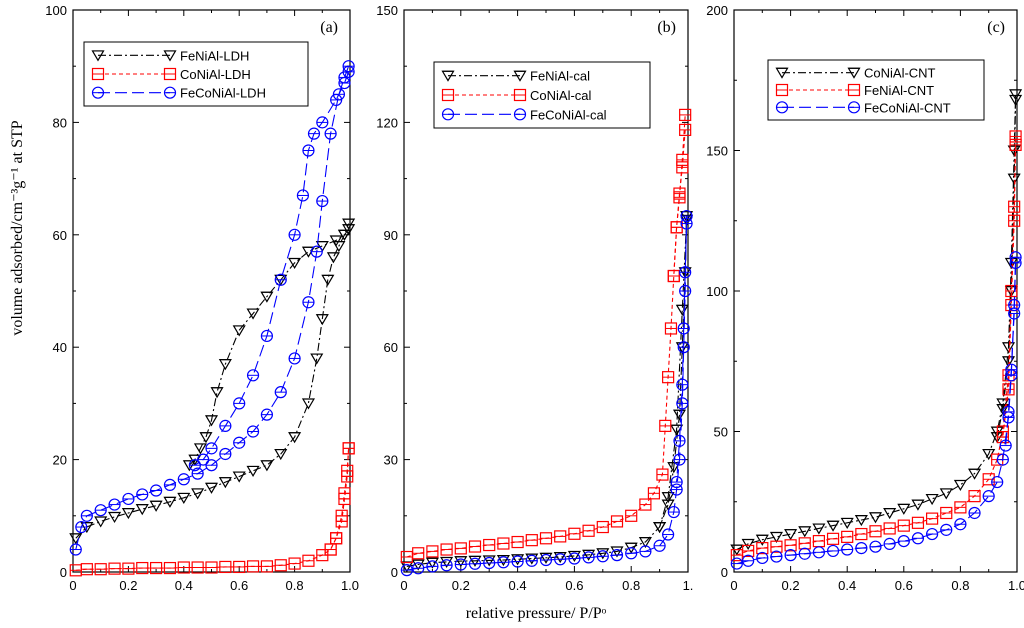 This screenshot has height=628, width=1024. I want to click on legend-label: FeNiAl-LDH, so click(214, 55).